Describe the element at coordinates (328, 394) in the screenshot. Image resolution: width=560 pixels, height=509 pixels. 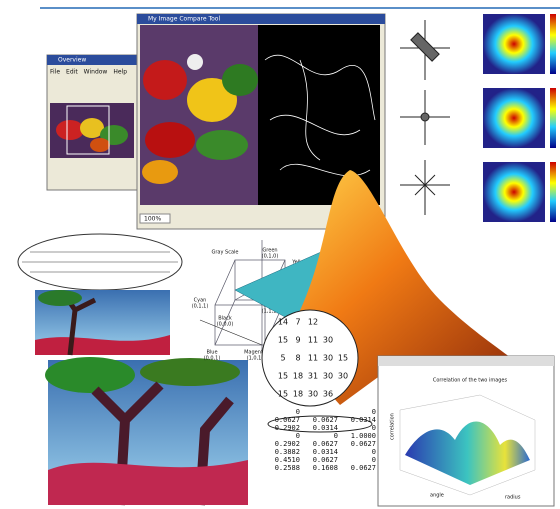
I see `pixel-value: 36` at that location.